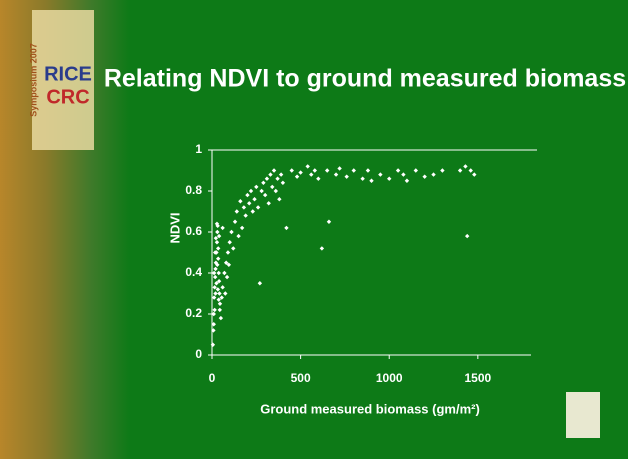 The height and width of the screenshot is (464, 628). Describe the element at coordinates (583, 415) in the screenshot. I see `bottom-logo` at that location.